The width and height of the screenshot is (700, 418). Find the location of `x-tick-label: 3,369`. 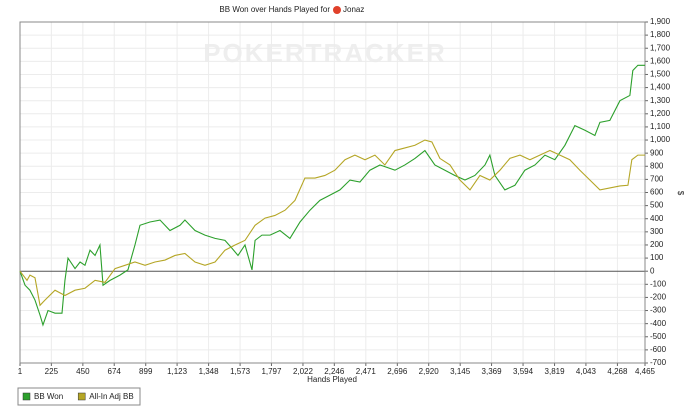

x-tick-label: 3,369 is located at coordinates (492, 371).